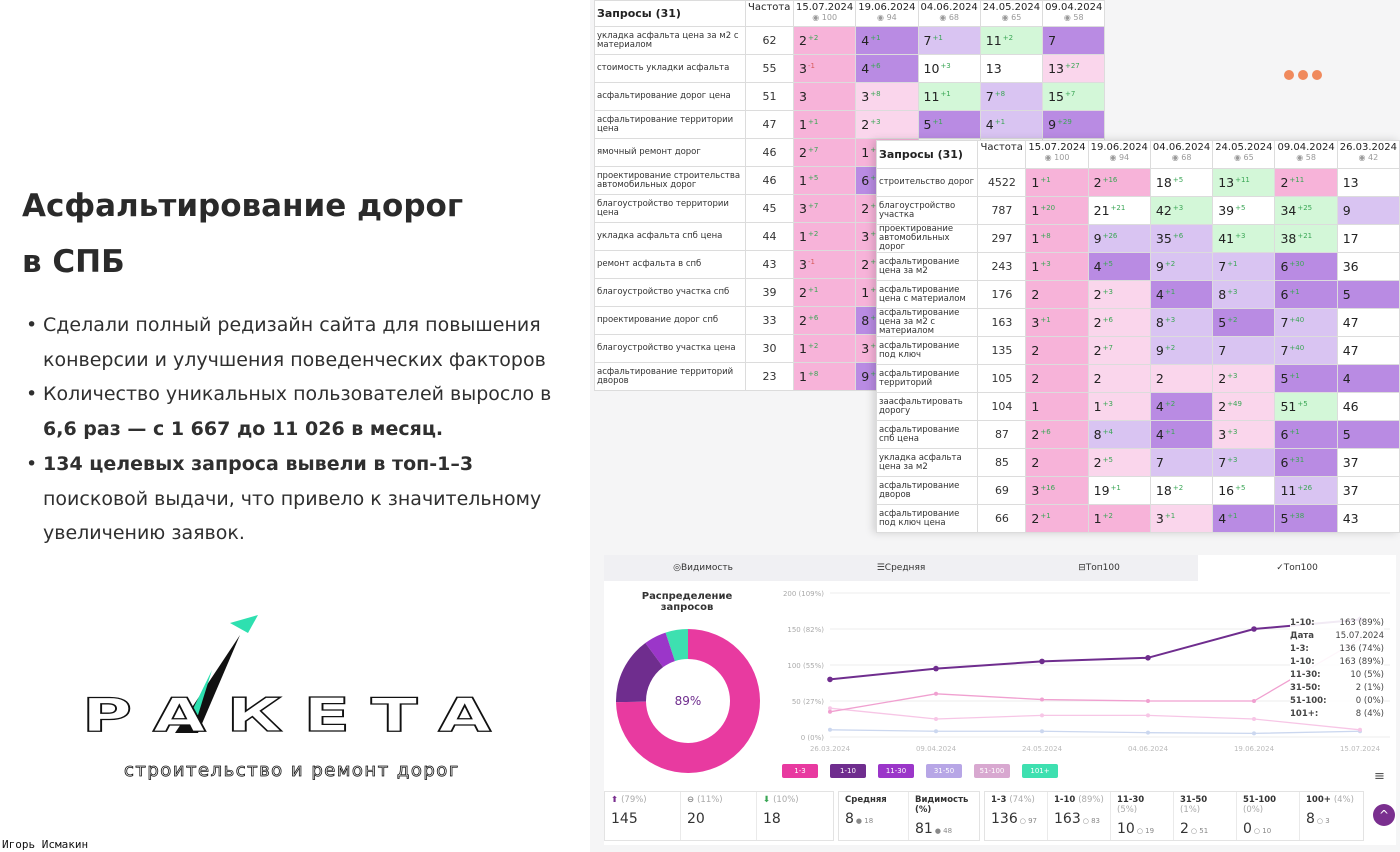 Image resolution: width=1400 pixels, height=852 pixels. What do you see at coordinates (1040, 771) in the screenshot?
I see `legend-item: 101+` at bounding box center [1040, 771].